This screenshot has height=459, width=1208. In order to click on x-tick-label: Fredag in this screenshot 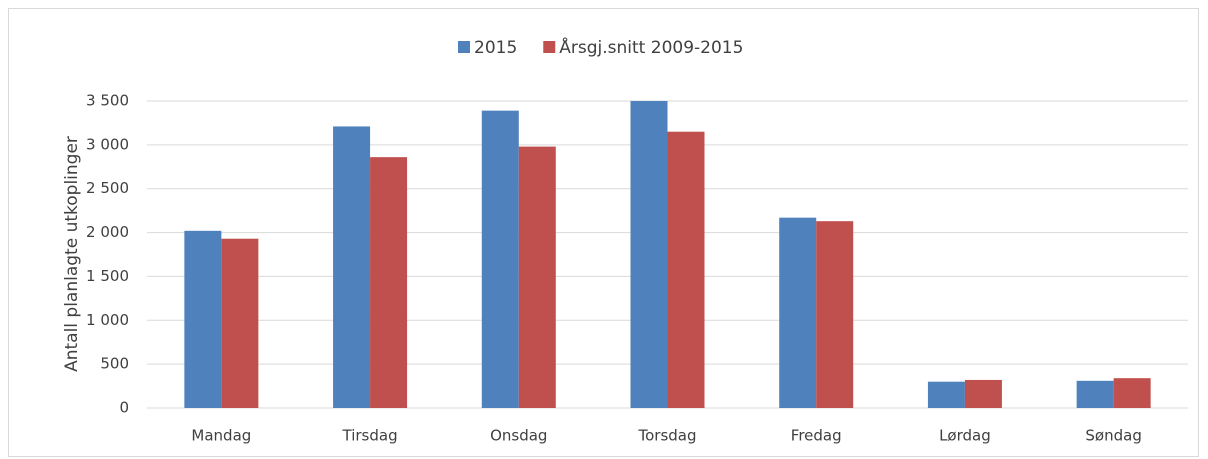, I will do `click(816, 436)`.